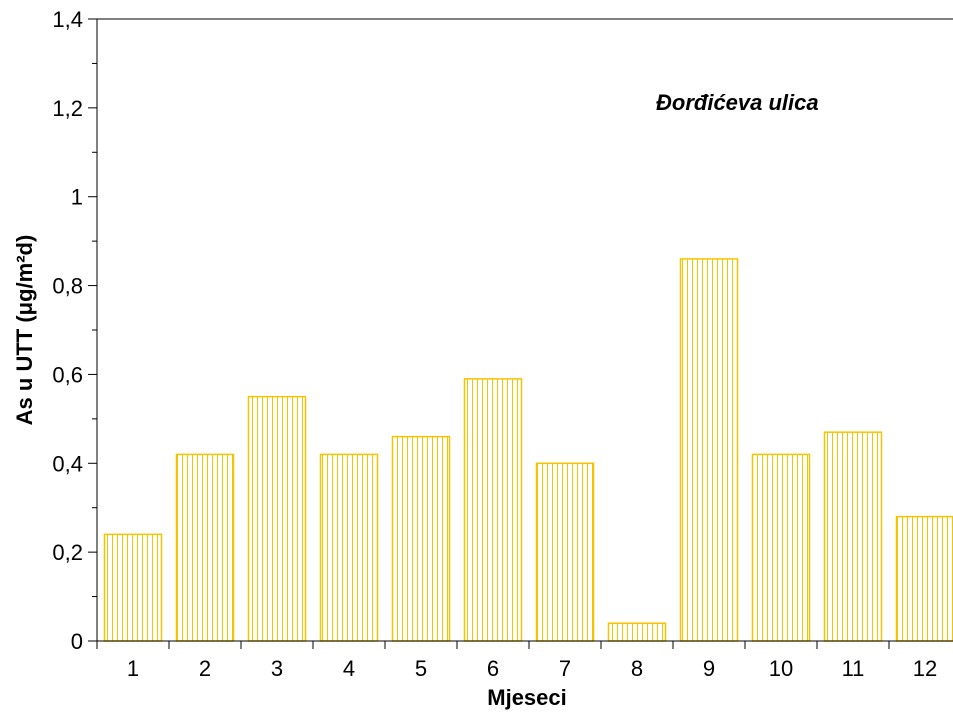  What do you see at coordinates (67, 463) in the screenshot?
I see `y-tick-label: 0,4` at bounding box center [67, 463].